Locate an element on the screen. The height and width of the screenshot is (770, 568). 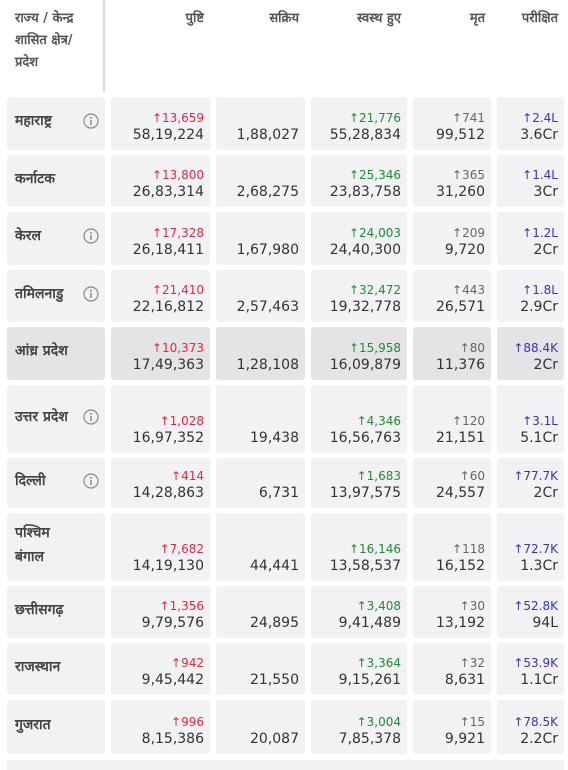
tested-delta: ↑1.4L is located at coordinates (540, 175).